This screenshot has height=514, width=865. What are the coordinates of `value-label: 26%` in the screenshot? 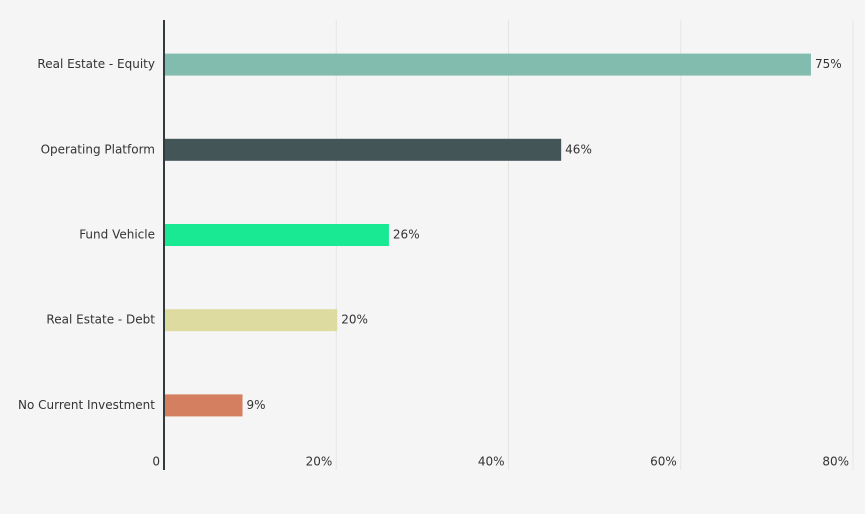 It's located at (406, 235).